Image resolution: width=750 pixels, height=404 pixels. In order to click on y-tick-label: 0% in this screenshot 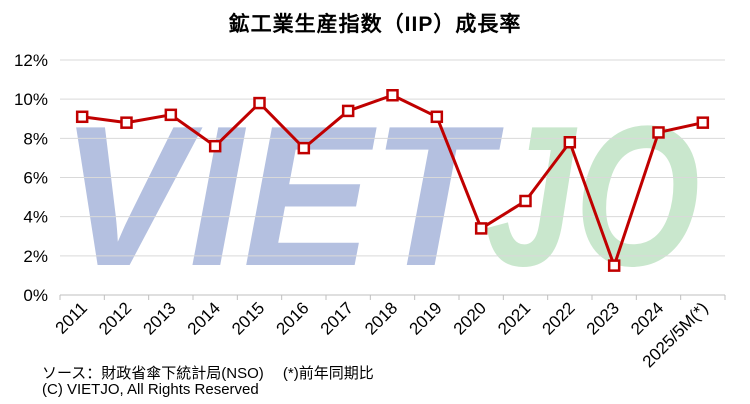, I will do `click(35, 295)`.